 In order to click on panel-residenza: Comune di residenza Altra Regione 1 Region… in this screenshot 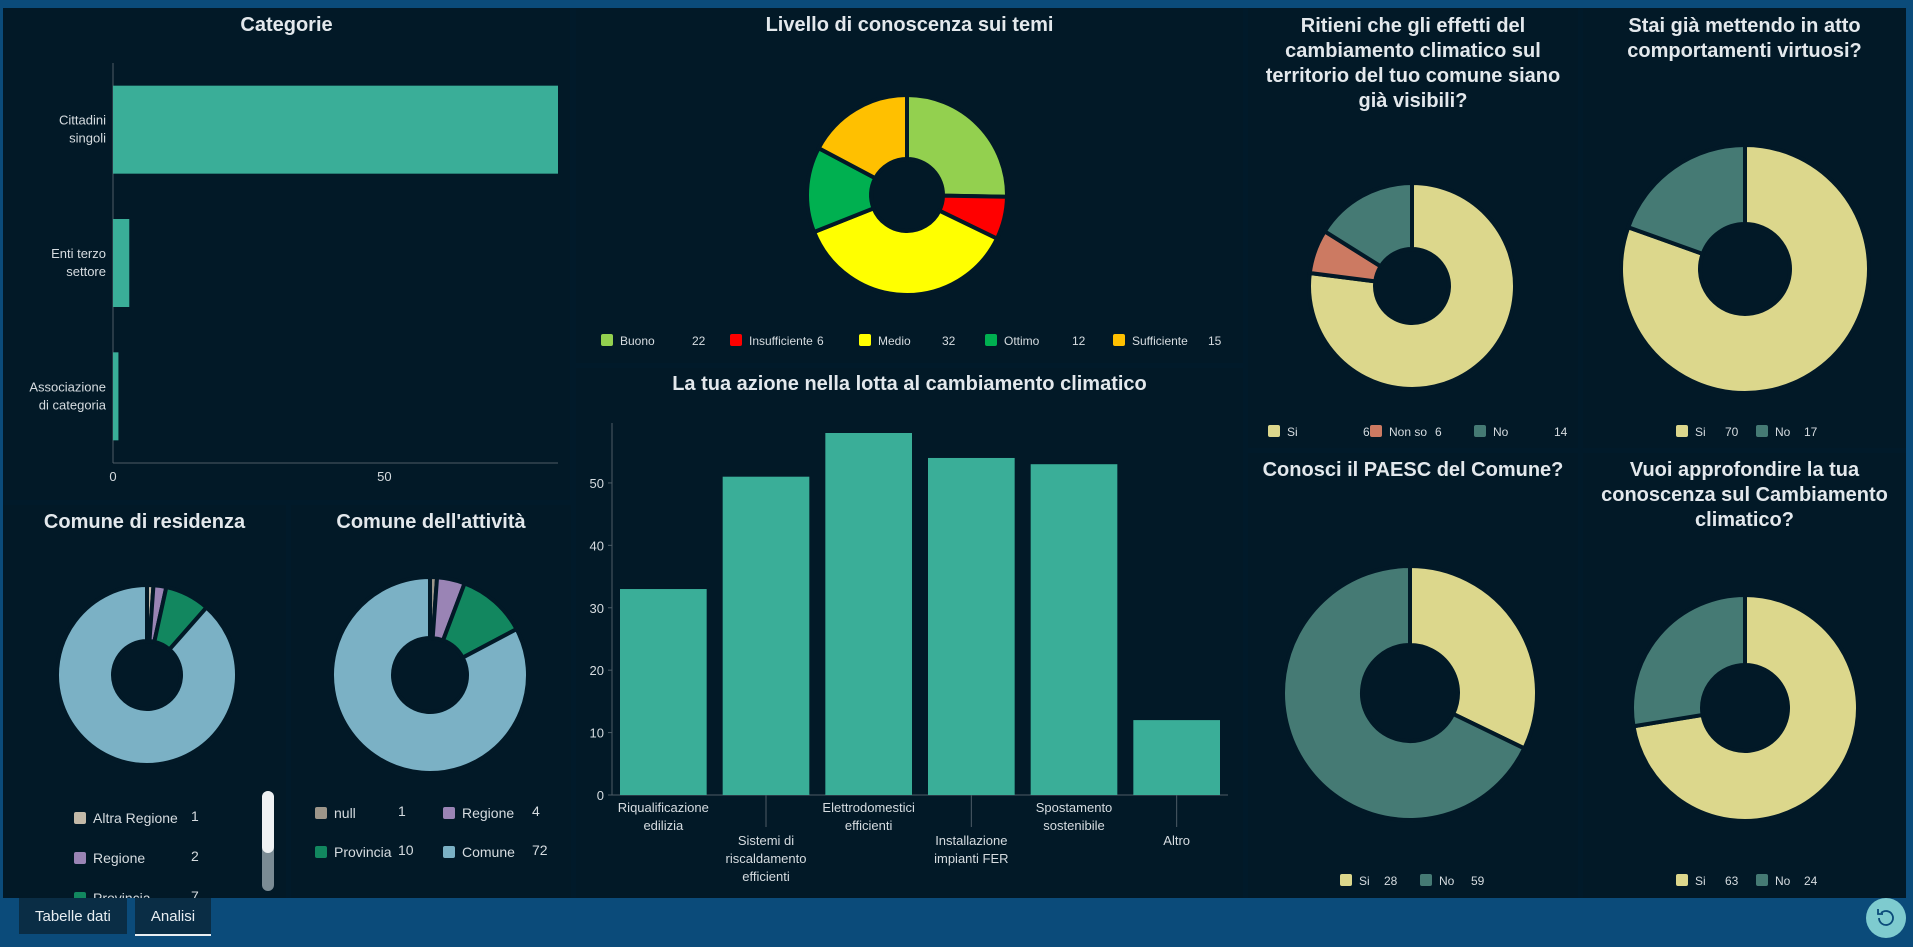, I will do `click(144, 701)`.